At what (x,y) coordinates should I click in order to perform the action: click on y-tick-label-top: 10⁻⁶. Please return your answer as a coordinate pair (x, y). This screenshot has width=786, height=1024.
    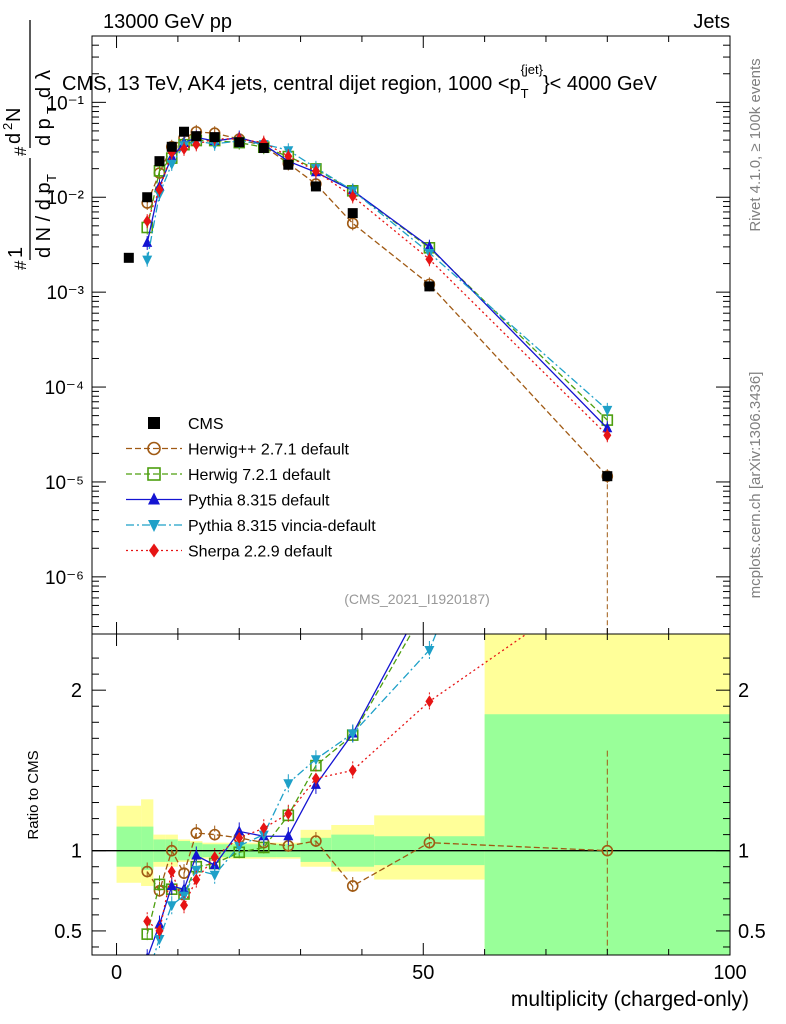
    Looking at the image, I should click on (64, 578).